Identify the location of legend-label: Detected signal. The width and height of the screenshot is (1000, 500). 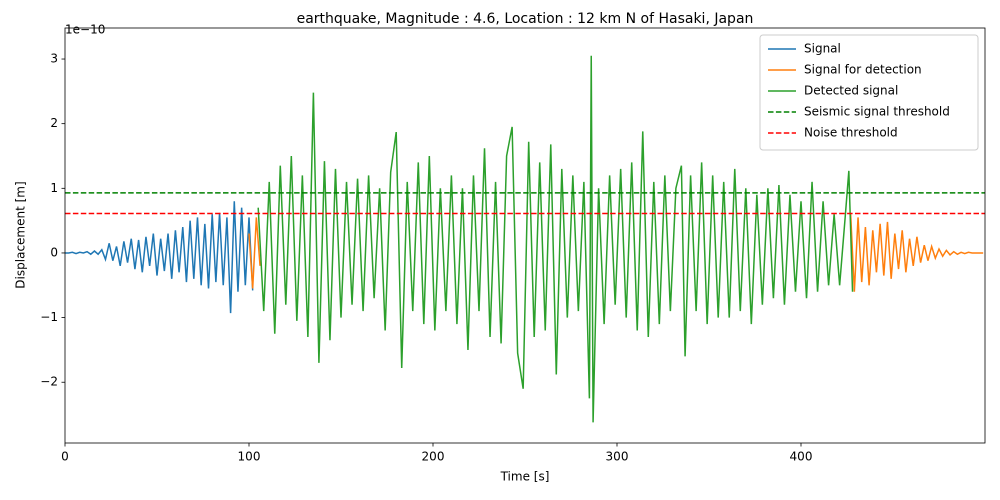
(851, 91).